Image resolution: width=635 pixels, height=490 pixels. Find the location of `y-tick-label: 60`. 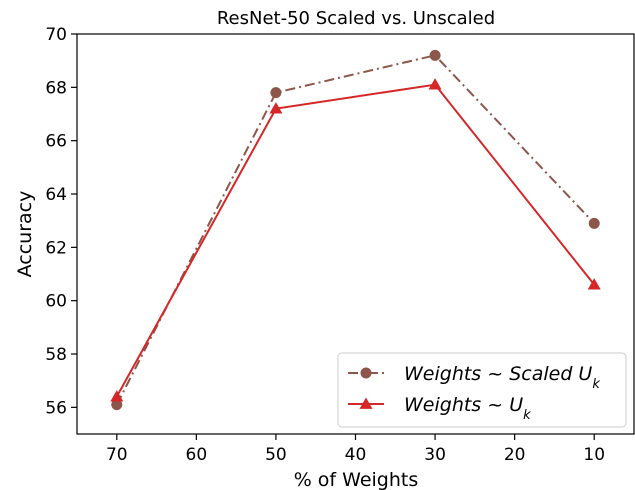

y-tick-label: 60 is located at coordinates (56, 302).